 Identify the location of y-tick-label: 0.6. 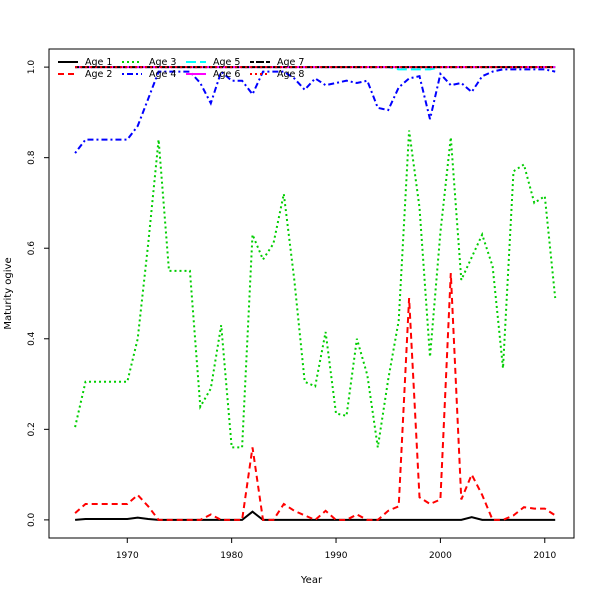
(32, 248).